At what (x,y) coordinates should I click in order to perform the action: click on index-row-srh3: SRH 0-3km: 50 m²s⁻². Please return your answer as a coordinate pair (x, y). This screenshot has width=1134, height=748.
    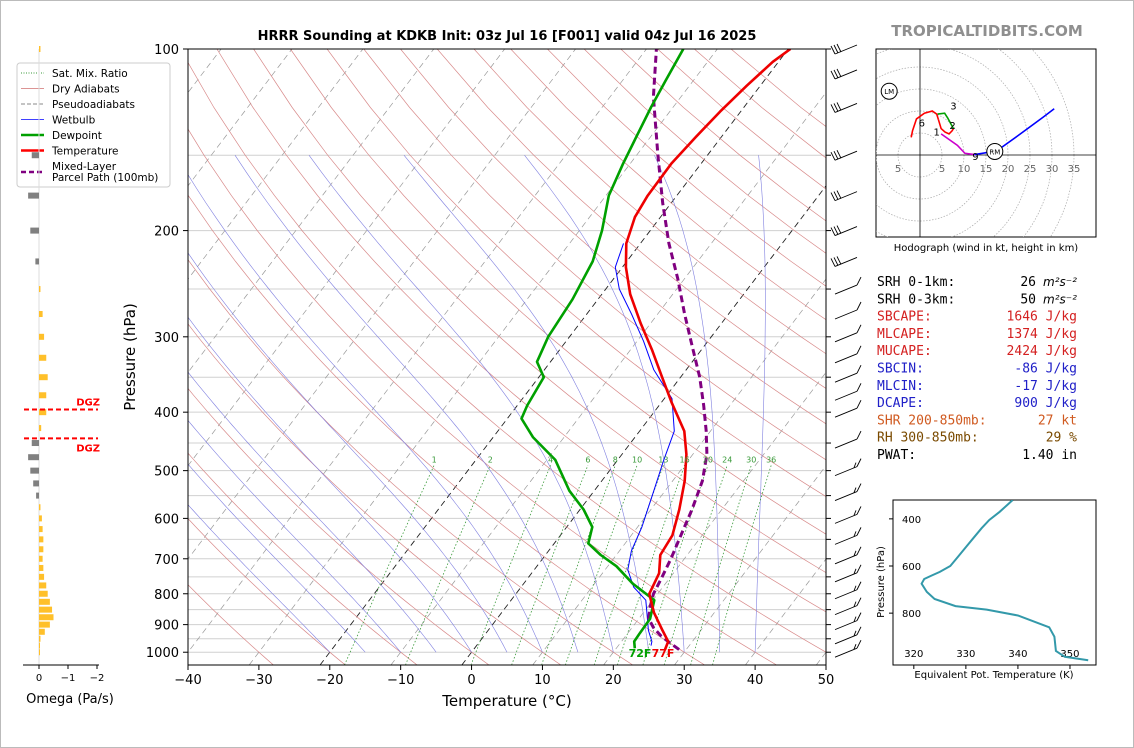
    Looking at the image, I should click on (977, 299).